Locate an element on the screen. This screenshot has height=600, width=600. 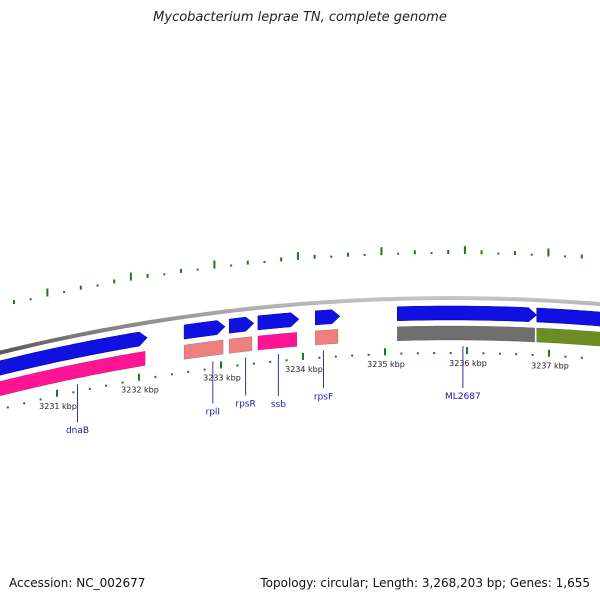
forward-cds-ML2687 is located at coordinates (467, 313).